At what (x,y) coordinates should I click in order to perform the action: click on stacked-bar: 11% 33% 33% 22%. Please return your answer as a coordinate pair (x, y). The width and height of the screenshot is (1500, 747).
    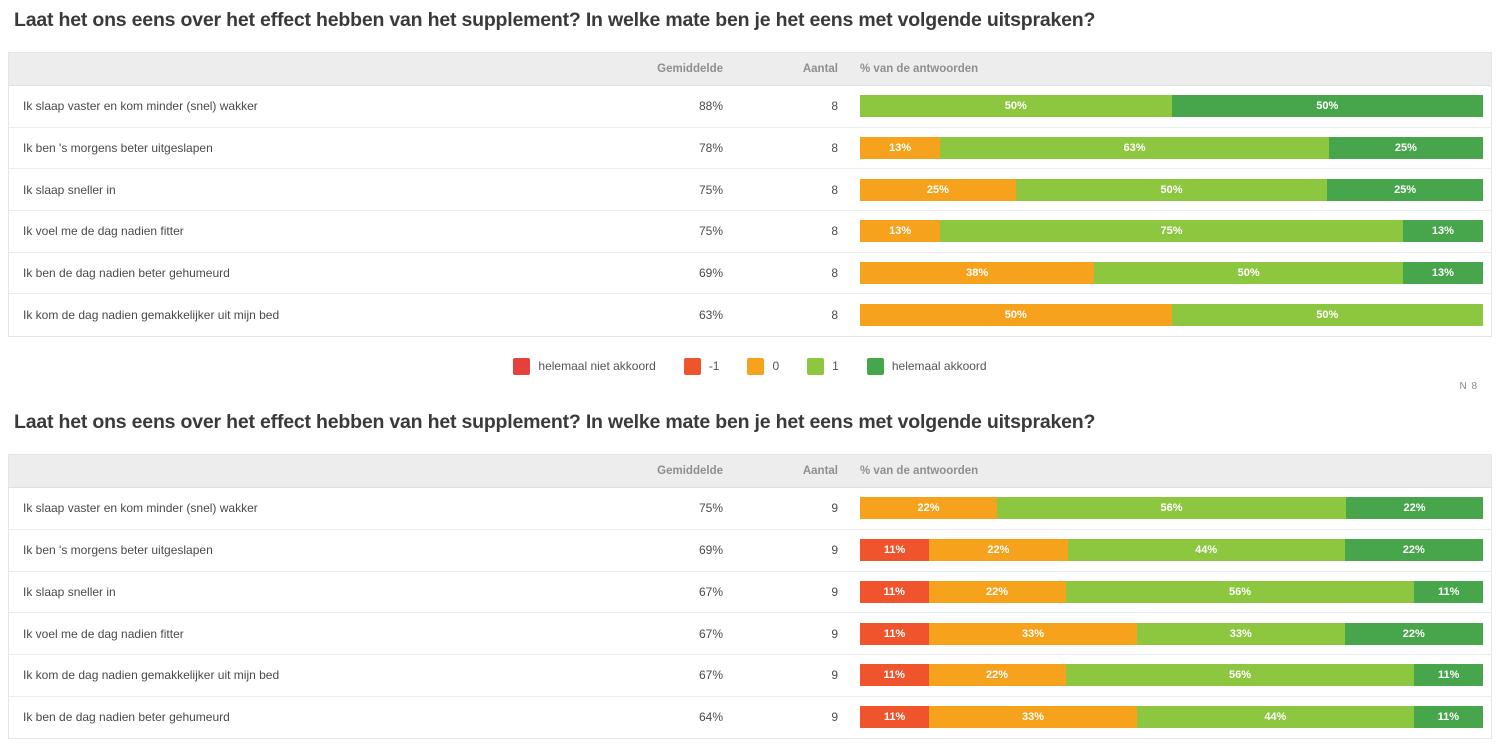
    Looking at the image, I should click on (1171, 633).